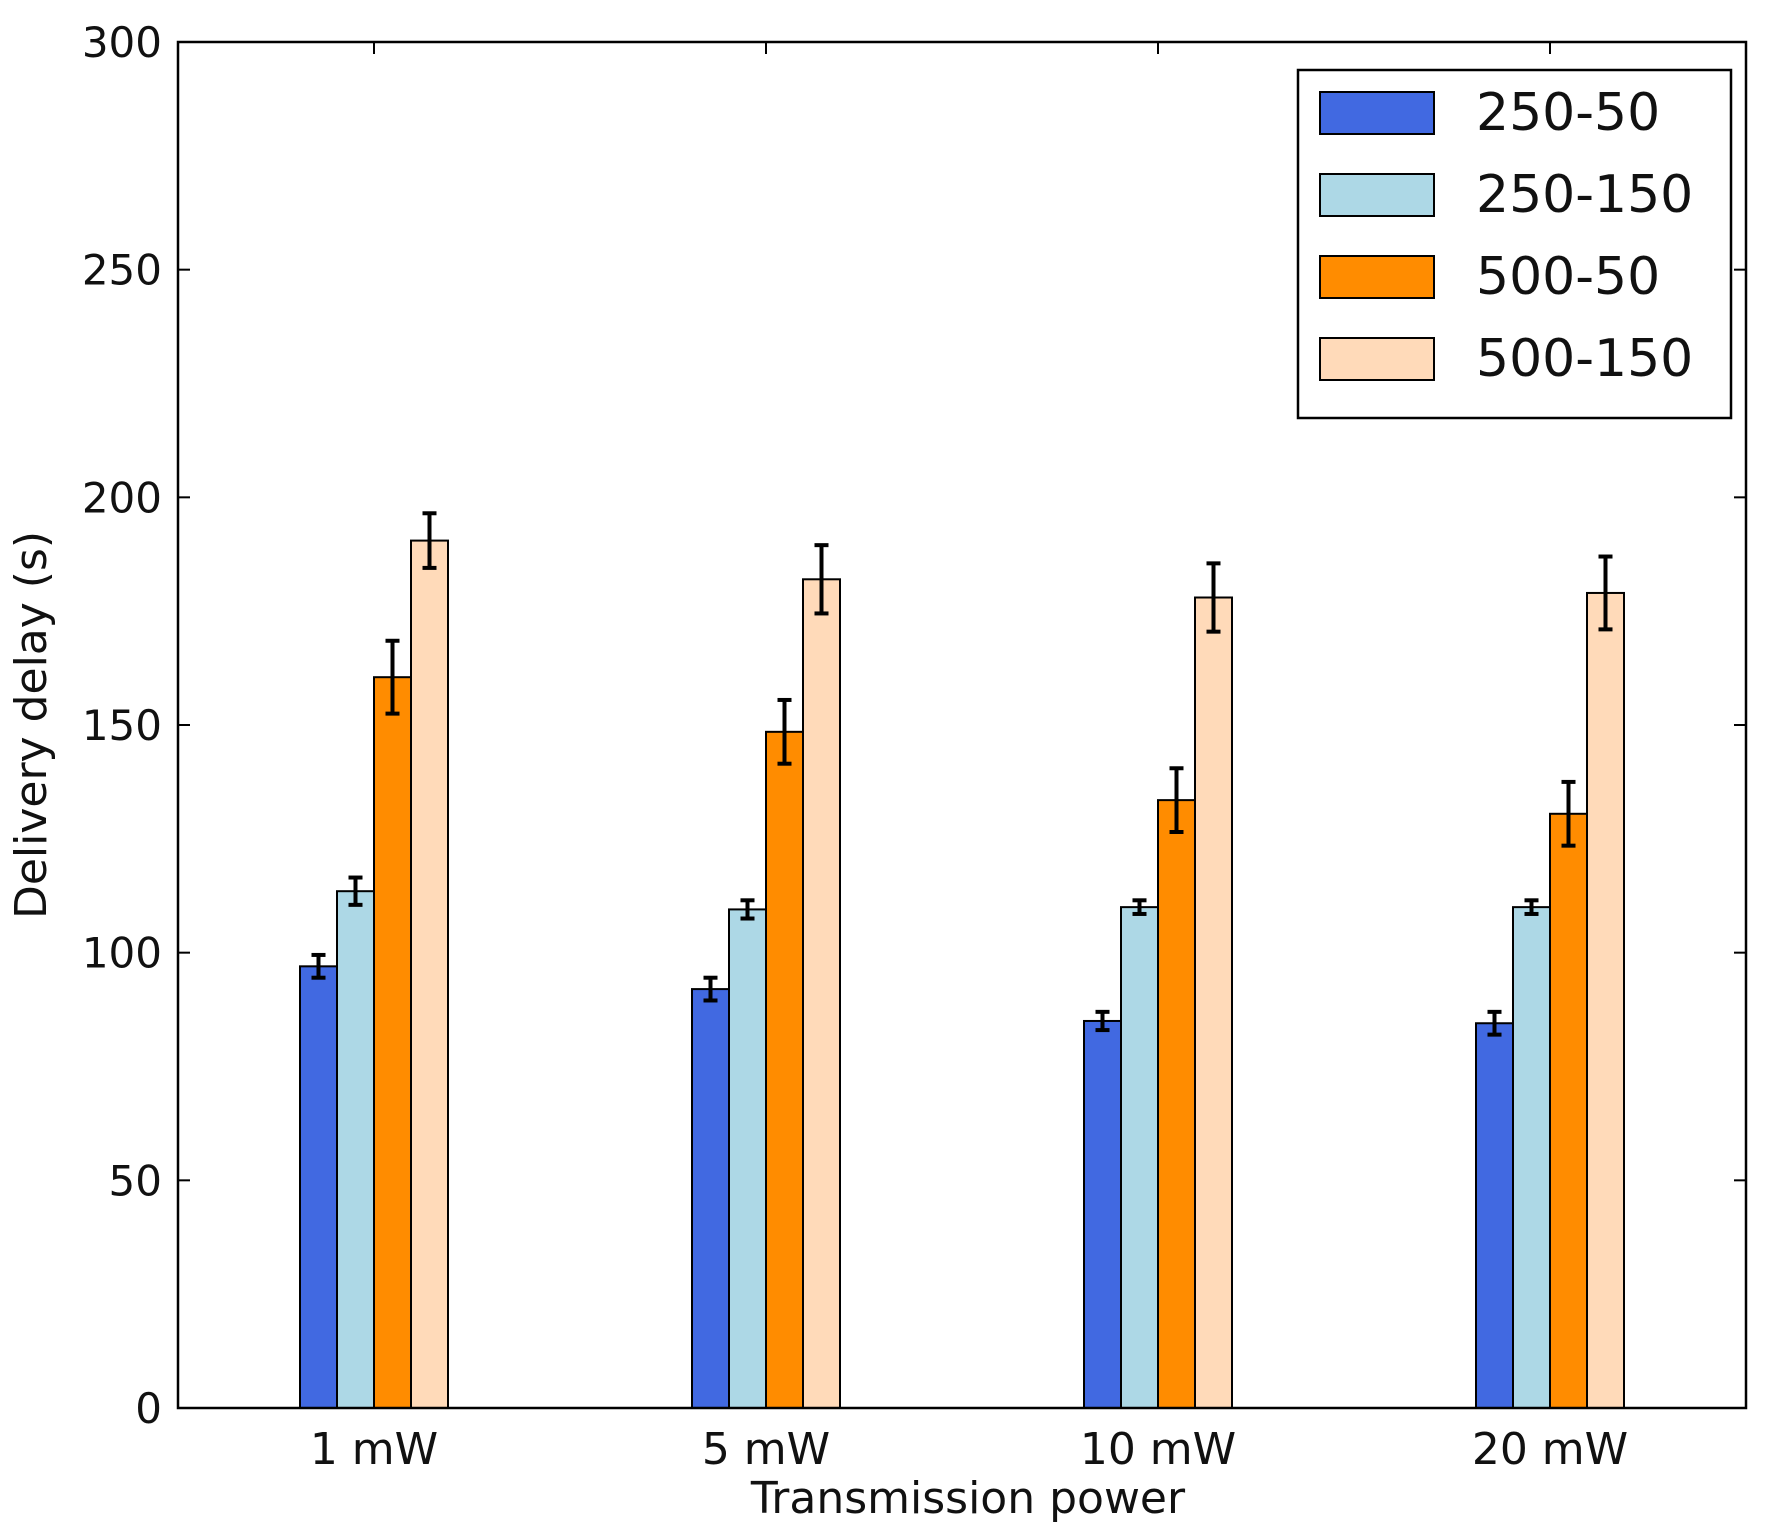 The width and height of the screenshot is (1772, 1523). I want to click on bar-500-50-20mW, so click(1568, 1110).